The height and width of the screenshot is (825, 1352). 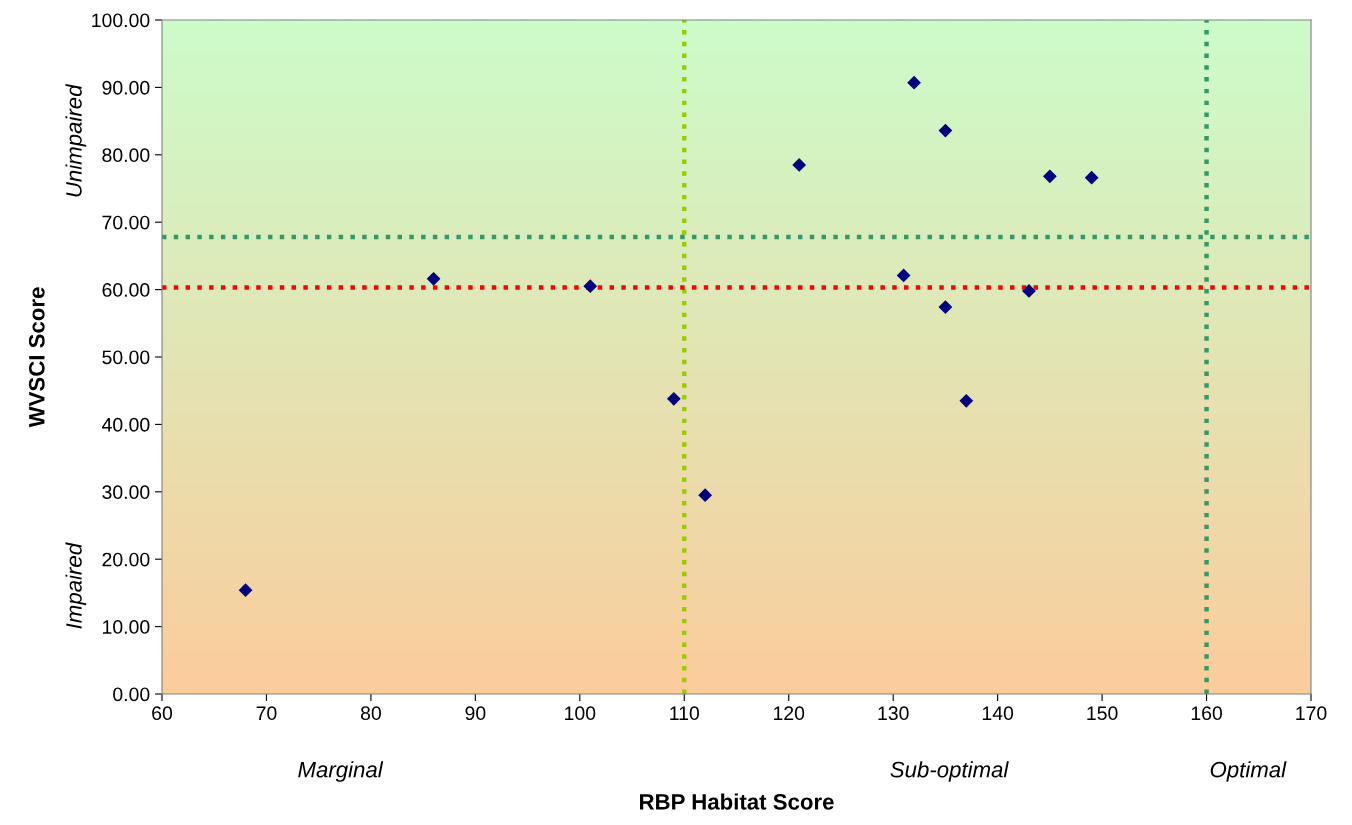 What do you see at coordinates (370, 713) in the screenshot?
I see `x-tick-label: 80` at bounding box center [370, 713].